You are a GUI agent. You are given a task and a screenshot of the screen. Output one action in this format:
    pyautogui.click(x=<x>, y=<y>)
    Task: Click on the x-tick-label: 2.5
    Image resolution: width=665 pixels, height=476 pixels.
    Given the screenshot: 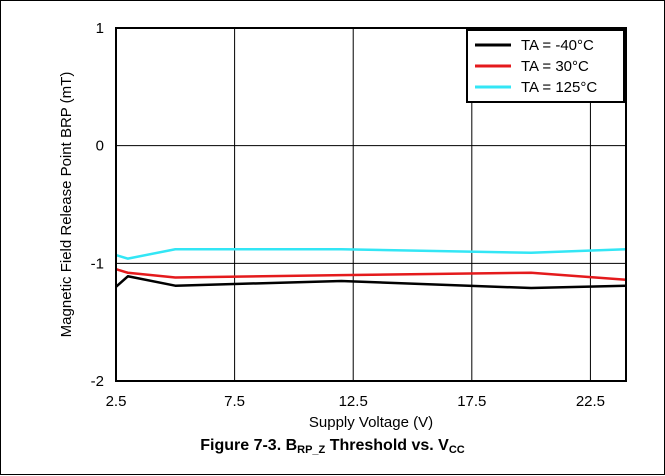 What is the action you would take?
    pyautogui.click(x=116, y=401)
    